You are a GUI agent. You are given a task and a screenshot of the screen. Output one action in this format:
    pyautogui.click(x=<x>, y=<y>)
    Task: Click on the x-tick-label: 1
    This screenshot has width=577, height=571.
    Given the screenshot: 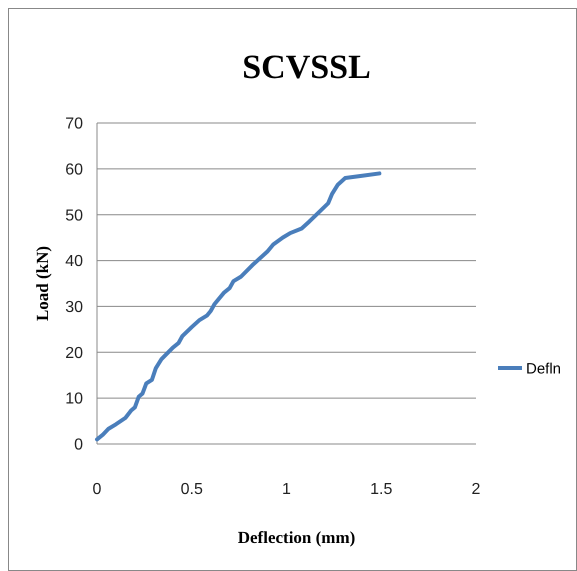 What is the action you would take?
    pyautogui.click(x=287, y=489)
    